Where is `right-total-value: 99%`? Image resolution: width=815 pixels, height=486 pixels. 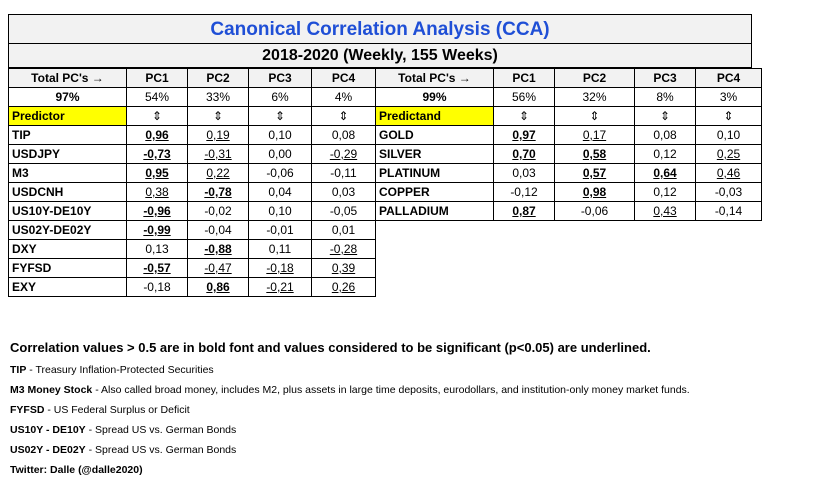 right-total-value: 99% is located at coordinates (434, 97).